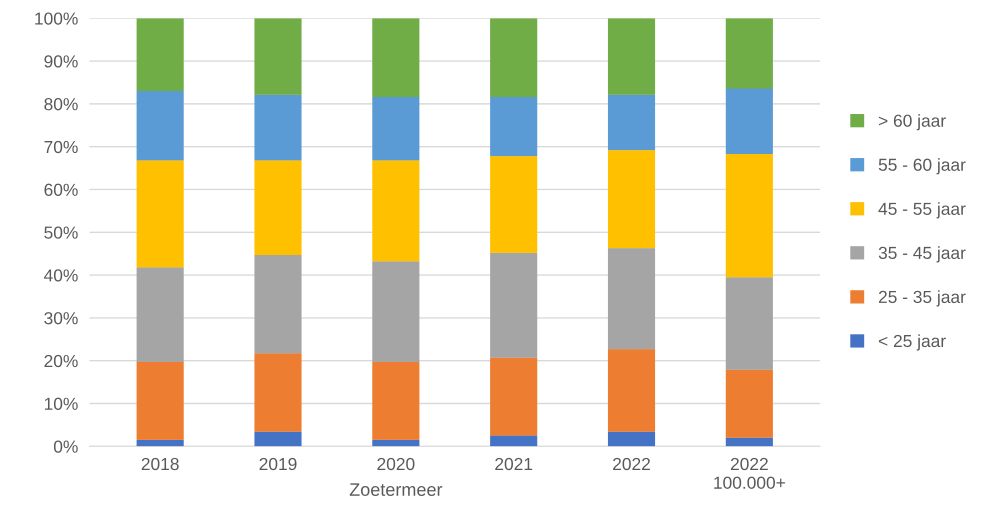 This screenshot has height=522, width=994. Describe the element at coordinates (61, 361) in the screenshot. I see `y-tick-label: 20%` at that location.